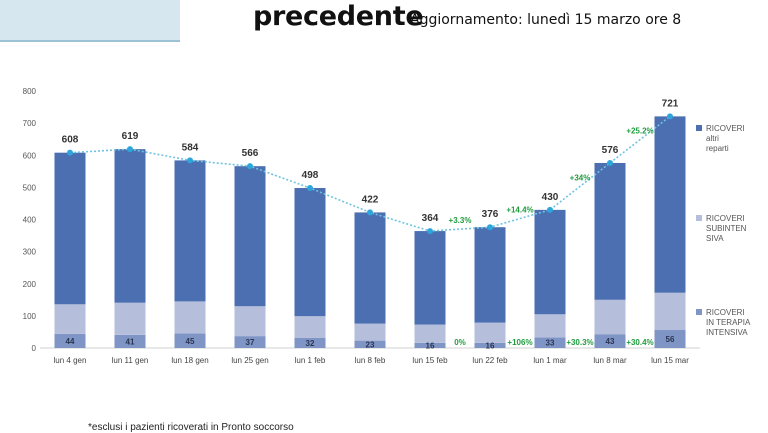 This screenshot has width=768, height=433. Describe the element at coordinates (70, 140) in the screenshot. I see `total-value-label: 608` at that location.